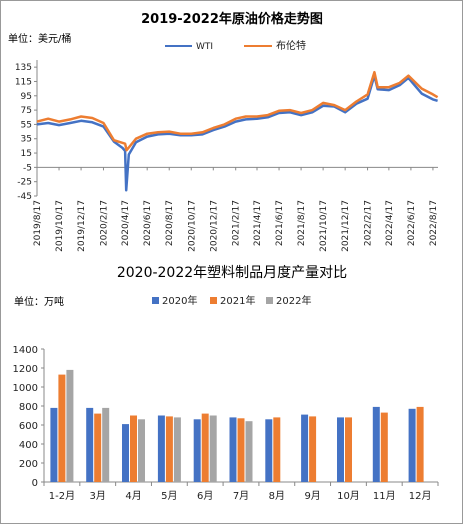 The height and width of the screenshot is (524, 463). Describe the element at coordinates (39, 301) in the screenshot. I see `unit-label: 单位：万吨` at that location.